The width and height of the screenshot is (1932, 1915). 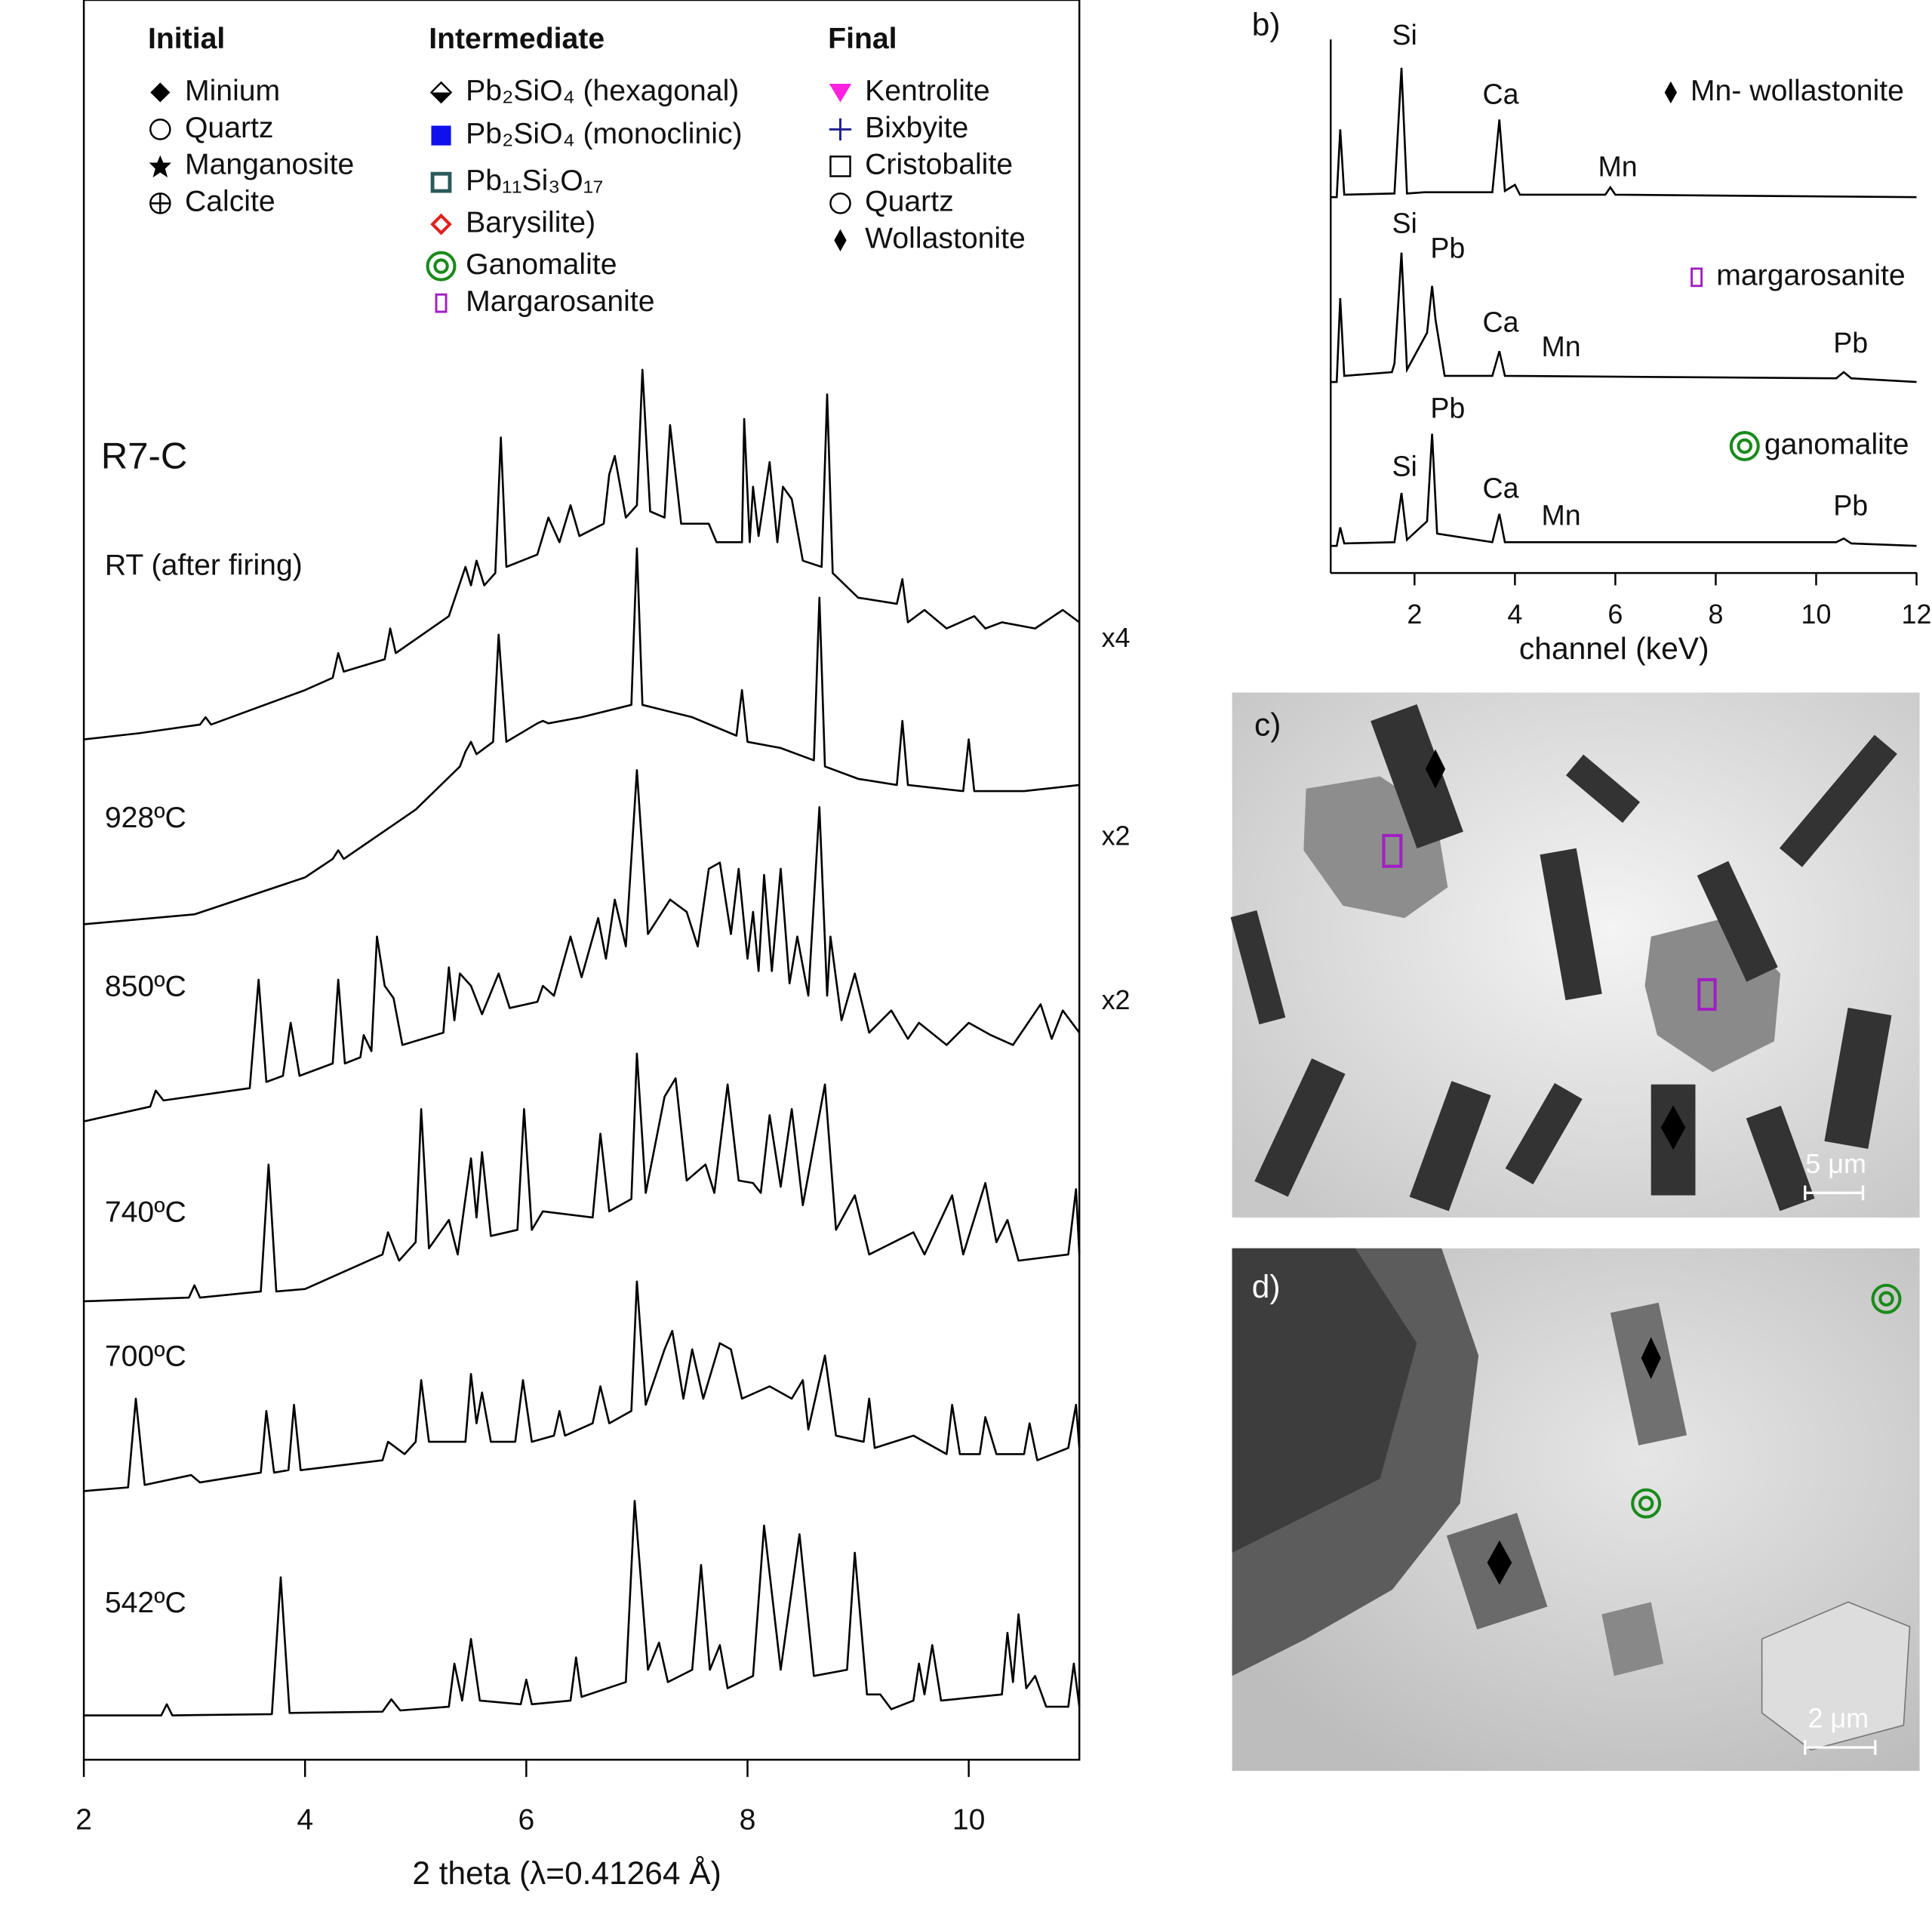 I want to click on scale-label: x4, so click(x=1116, y=637).